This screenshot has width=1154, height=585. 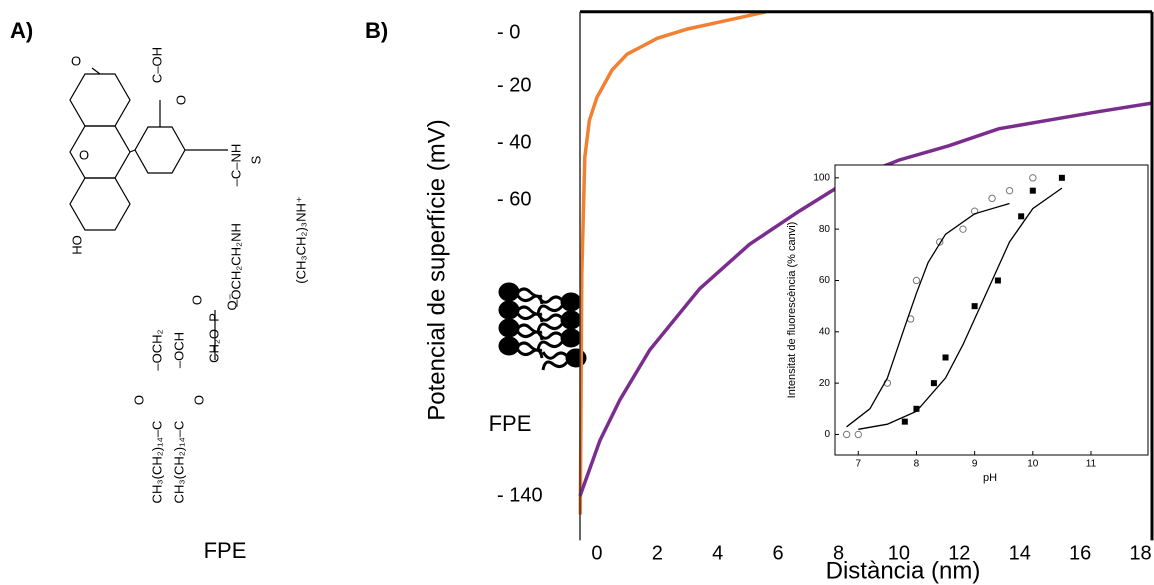 What do you see at coordinates (510, 423) in the screenshot?
I see `membrane-label: FPE` at bounding box center [510, 423].